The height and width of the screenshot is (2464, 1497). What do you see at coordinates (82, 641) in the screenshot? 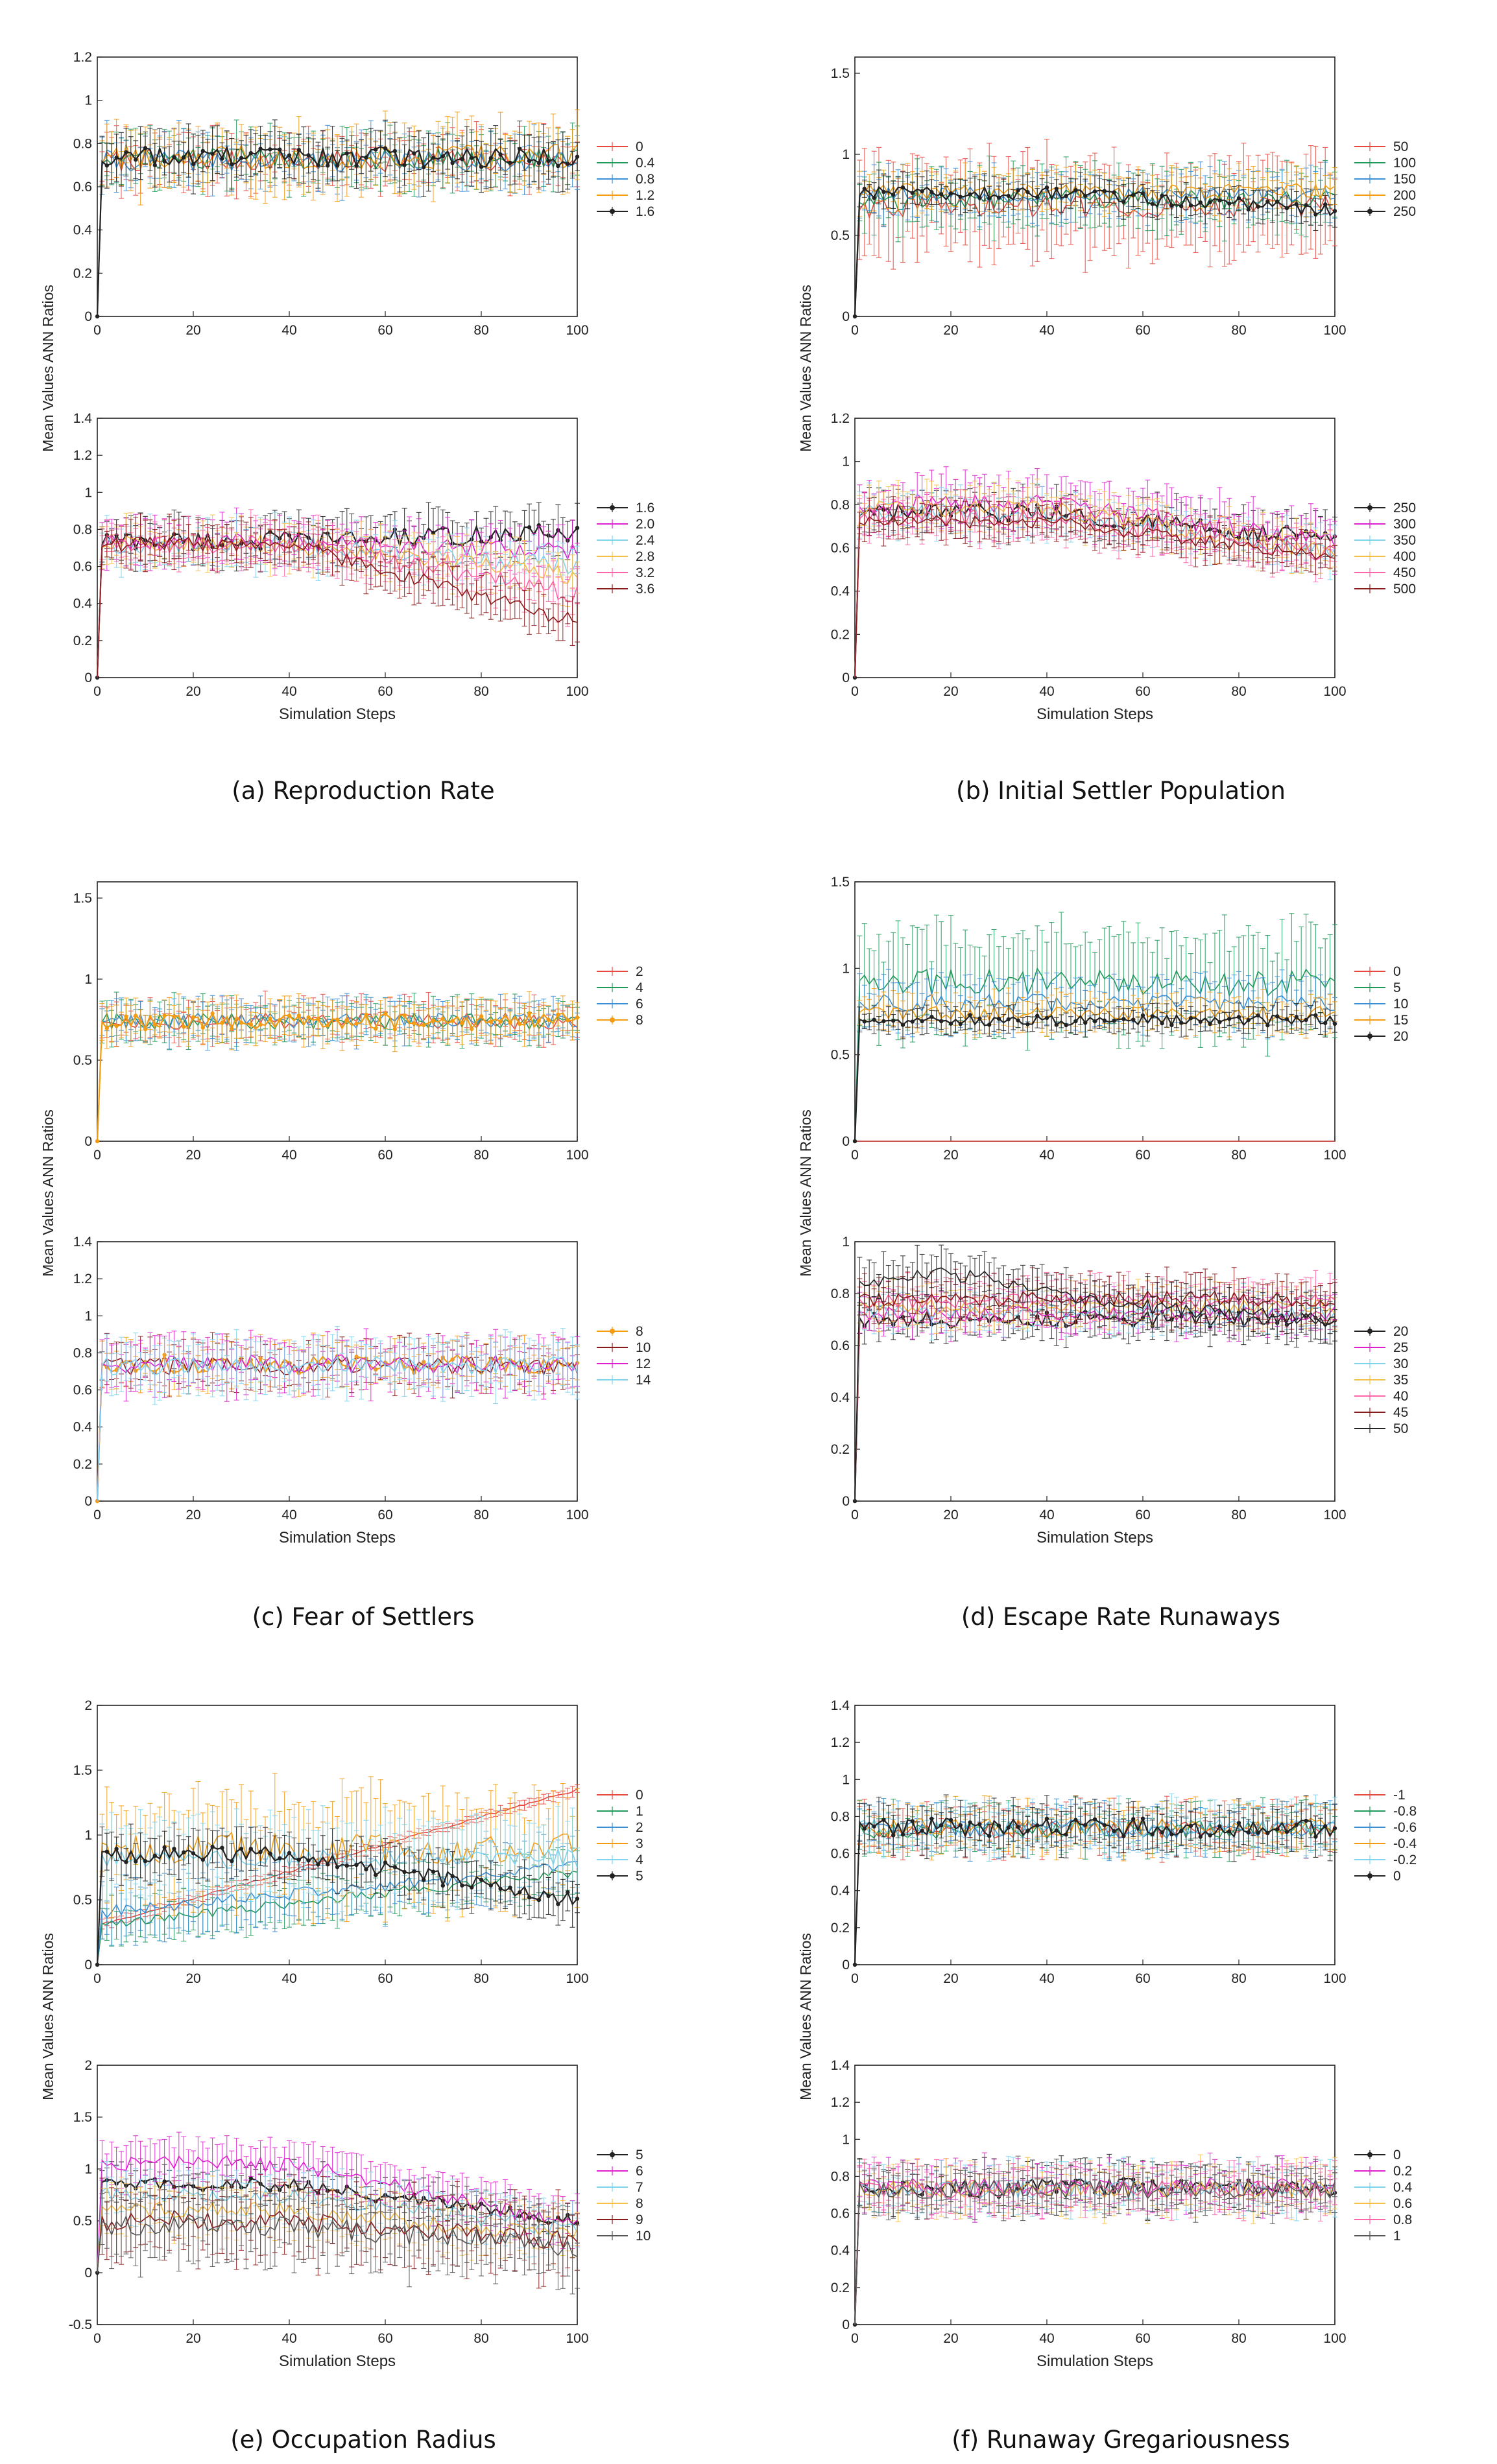
I see `y-tick-label: 0.2` at bounding box center [82, 641].